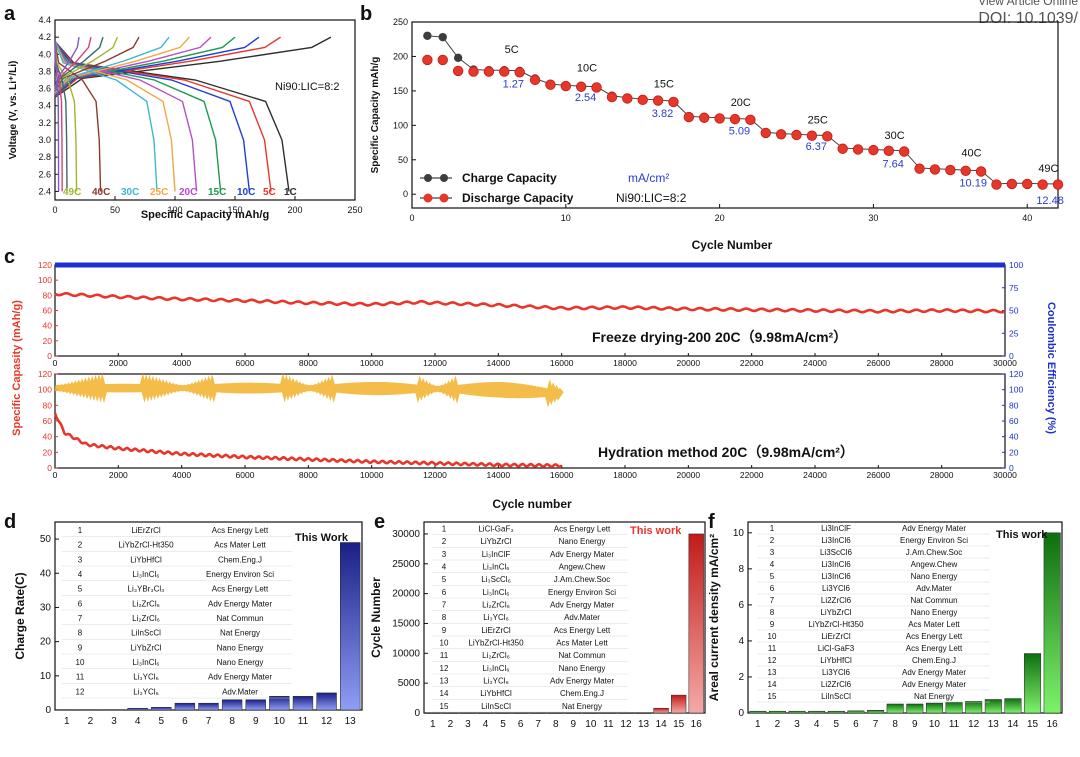 This screenshot has width=1080, height=757. Describe the element at coordinates (433, 724) in the screenshot. I see `x-tick-label: 1` at that location.